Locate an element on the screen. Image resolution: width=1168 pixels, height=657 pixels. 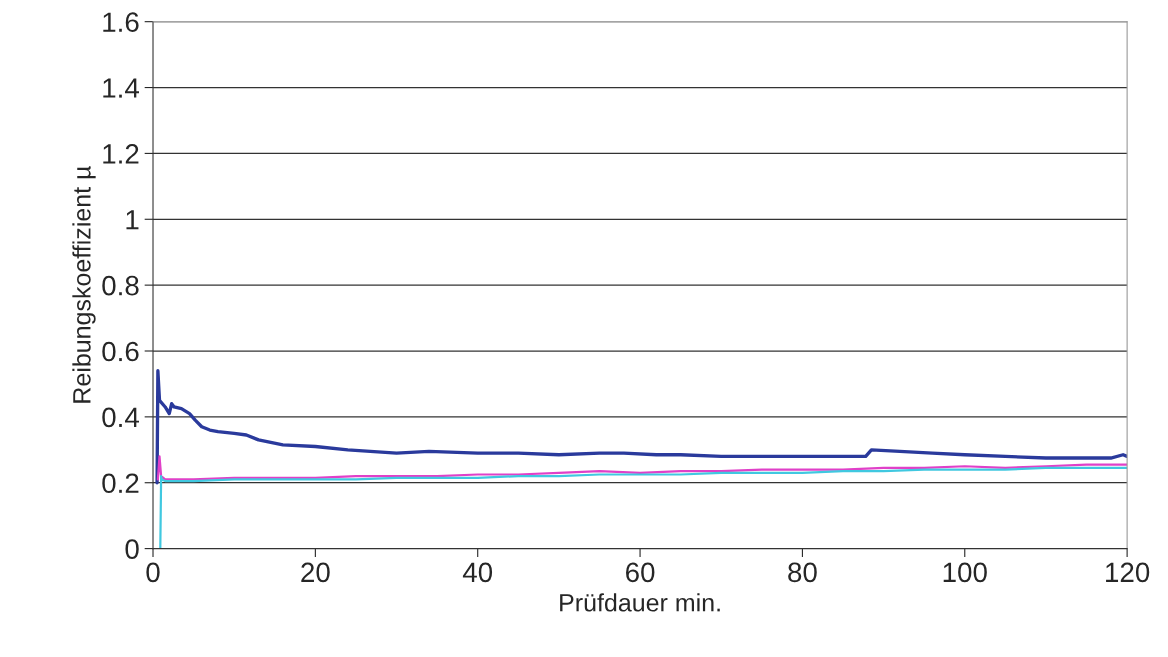
x-tick-label: 20 is located at coordinates (315, 572).